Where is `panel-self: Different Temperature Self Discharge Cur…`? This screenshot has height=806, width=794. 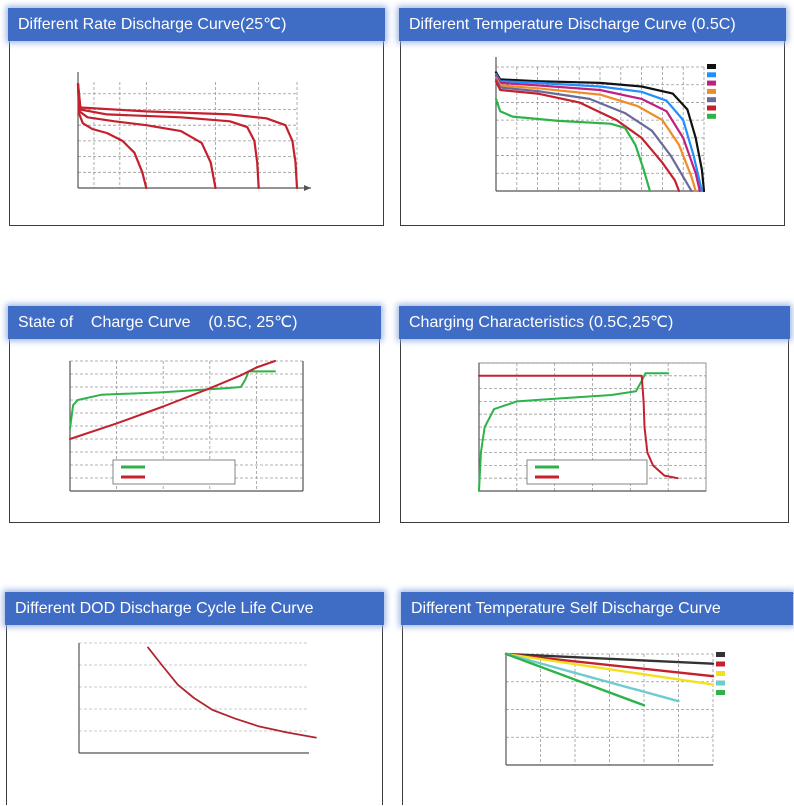 panel-self: Different Temperature Self Discharge Cur… is located at coordinates (597, 698).